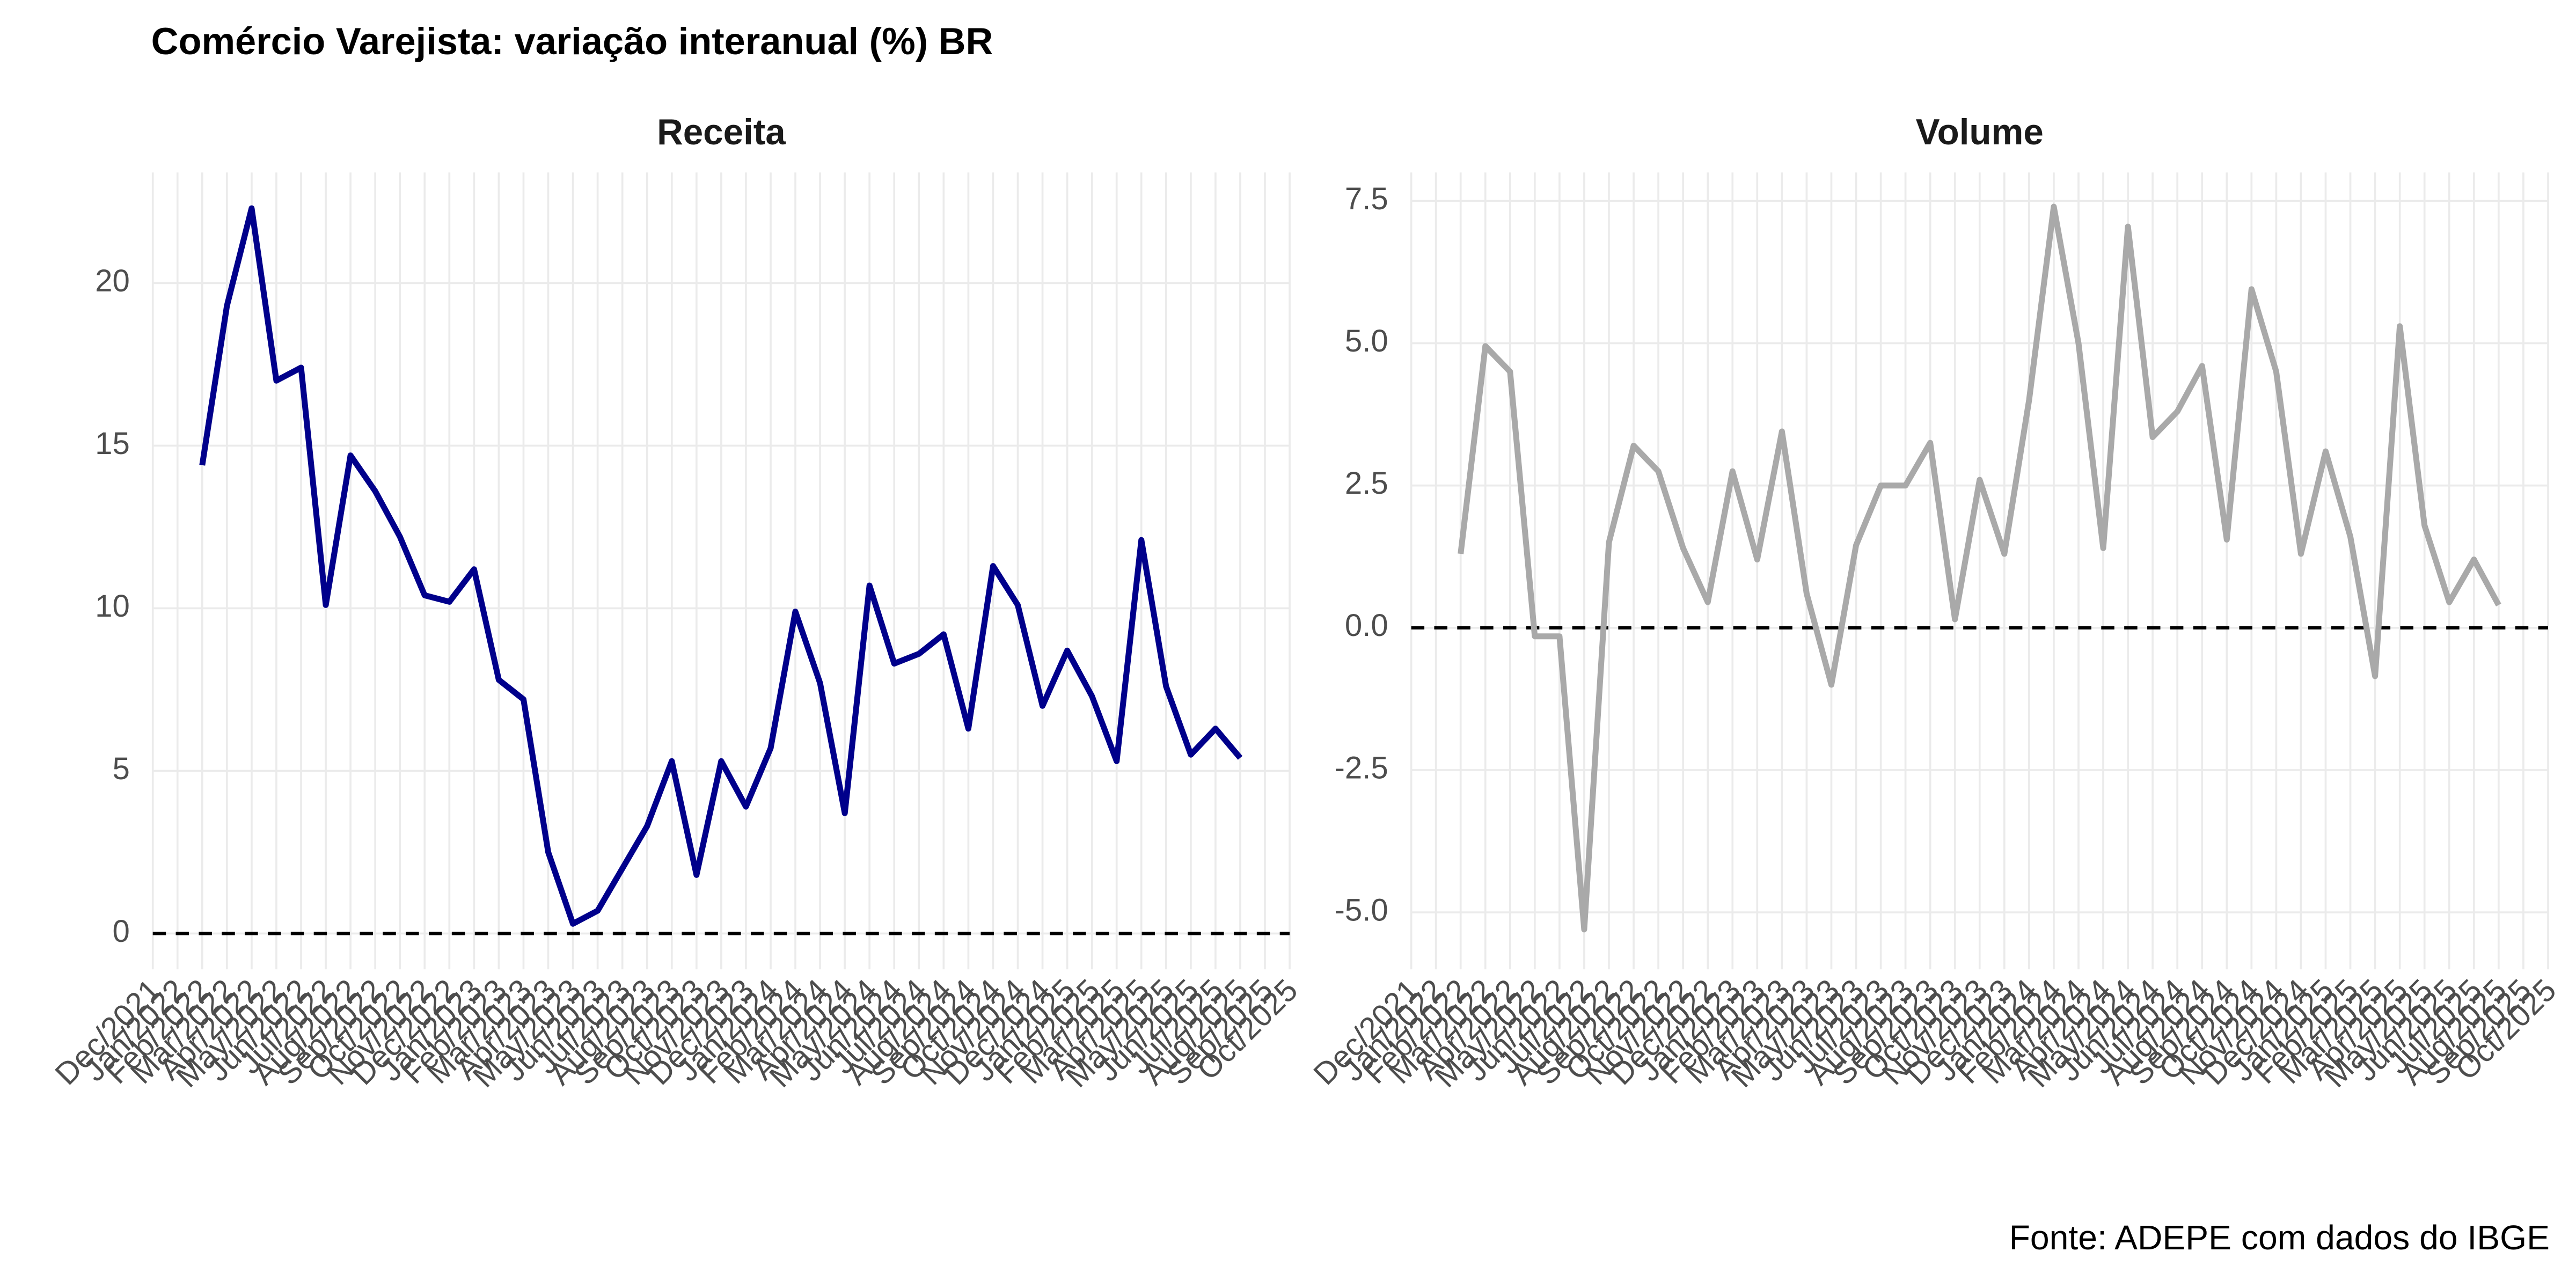 The image size is (2576, 1288). Describe the element at coordinates (120, 931) in the screenshot. I see `y-tick-label: 0` at that location.